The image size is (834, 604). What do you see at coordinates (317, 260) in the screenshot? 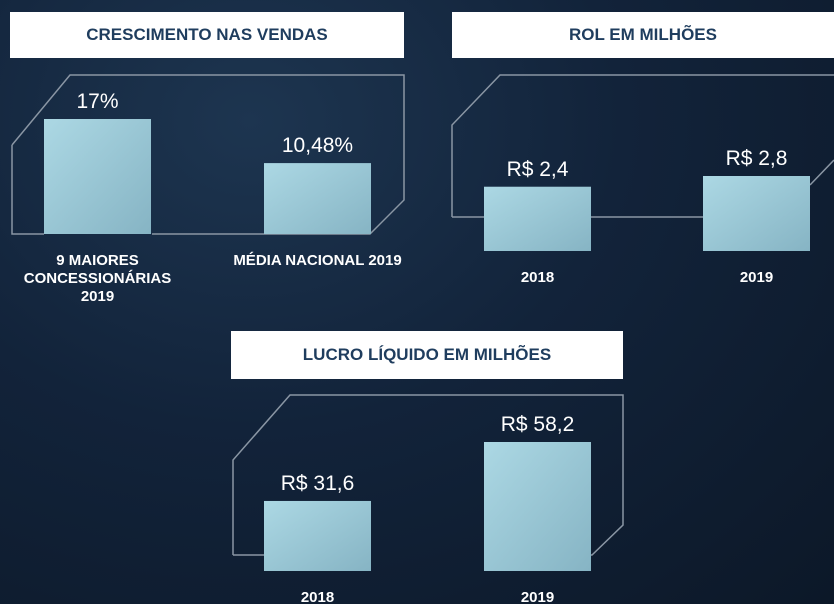
I see `category-label: MÉDIA NACIONAL 2019` at bounding box center [317, 260].